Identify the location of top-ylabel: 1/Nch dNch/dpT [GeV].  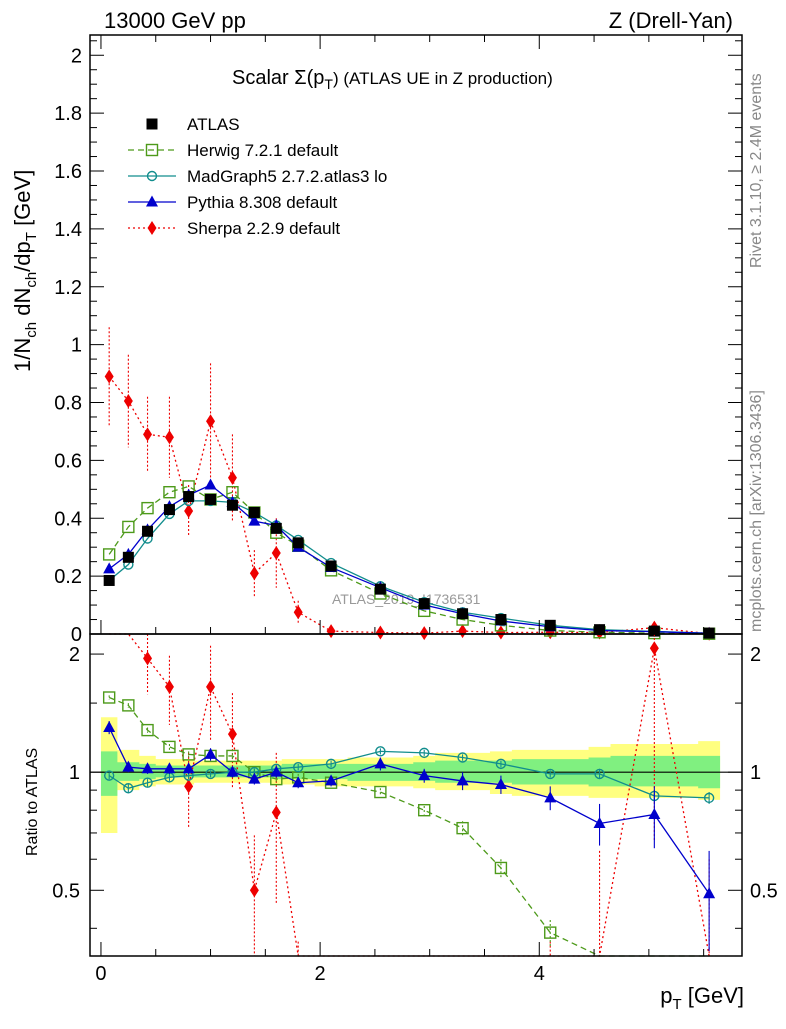
(25, 271).